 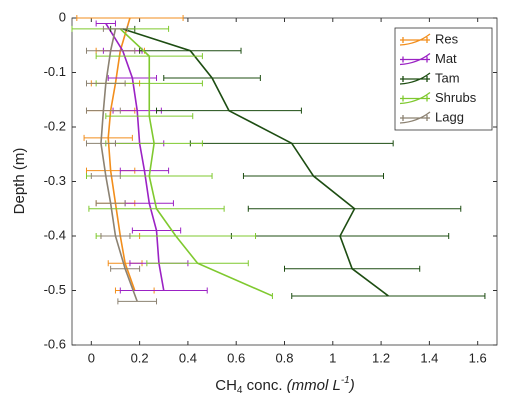 What do you see at coordinates (55, 289) in the screenshot?
I see `y-tick-label: -0.5` at bounding box center [55, 289].